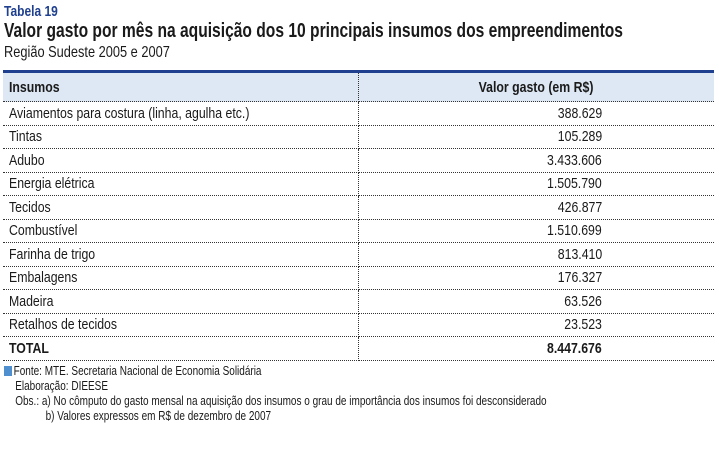 Image resolution: width=719 pixels, height=464 pixels. Describe the element at coordinates (536, 207) in the screenshot. I see `valor-cell: 426.877` at that location.